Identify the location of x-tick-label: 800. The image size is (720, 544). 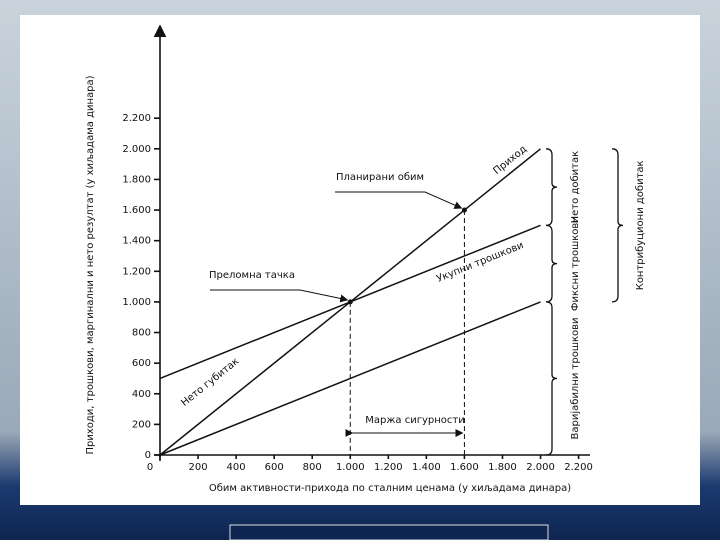
(312, 467).